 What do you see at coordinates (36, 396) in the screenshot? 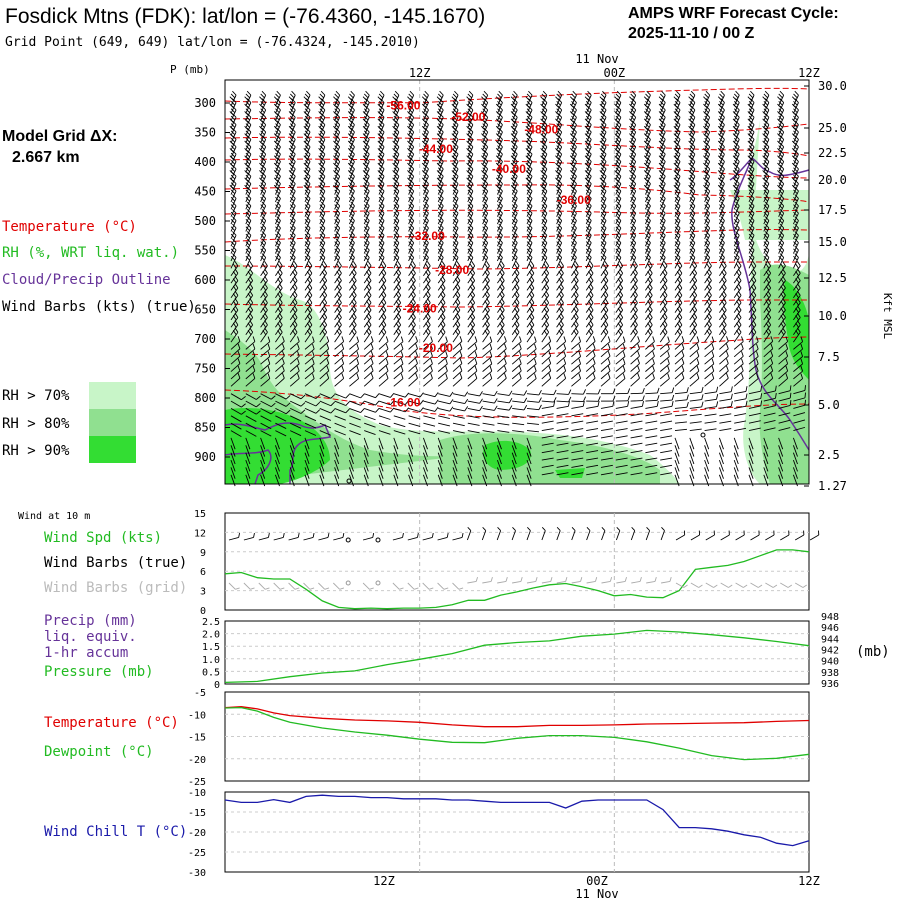
I see `rh-key-70: RH > 70%` at bounding box center [36, 396].